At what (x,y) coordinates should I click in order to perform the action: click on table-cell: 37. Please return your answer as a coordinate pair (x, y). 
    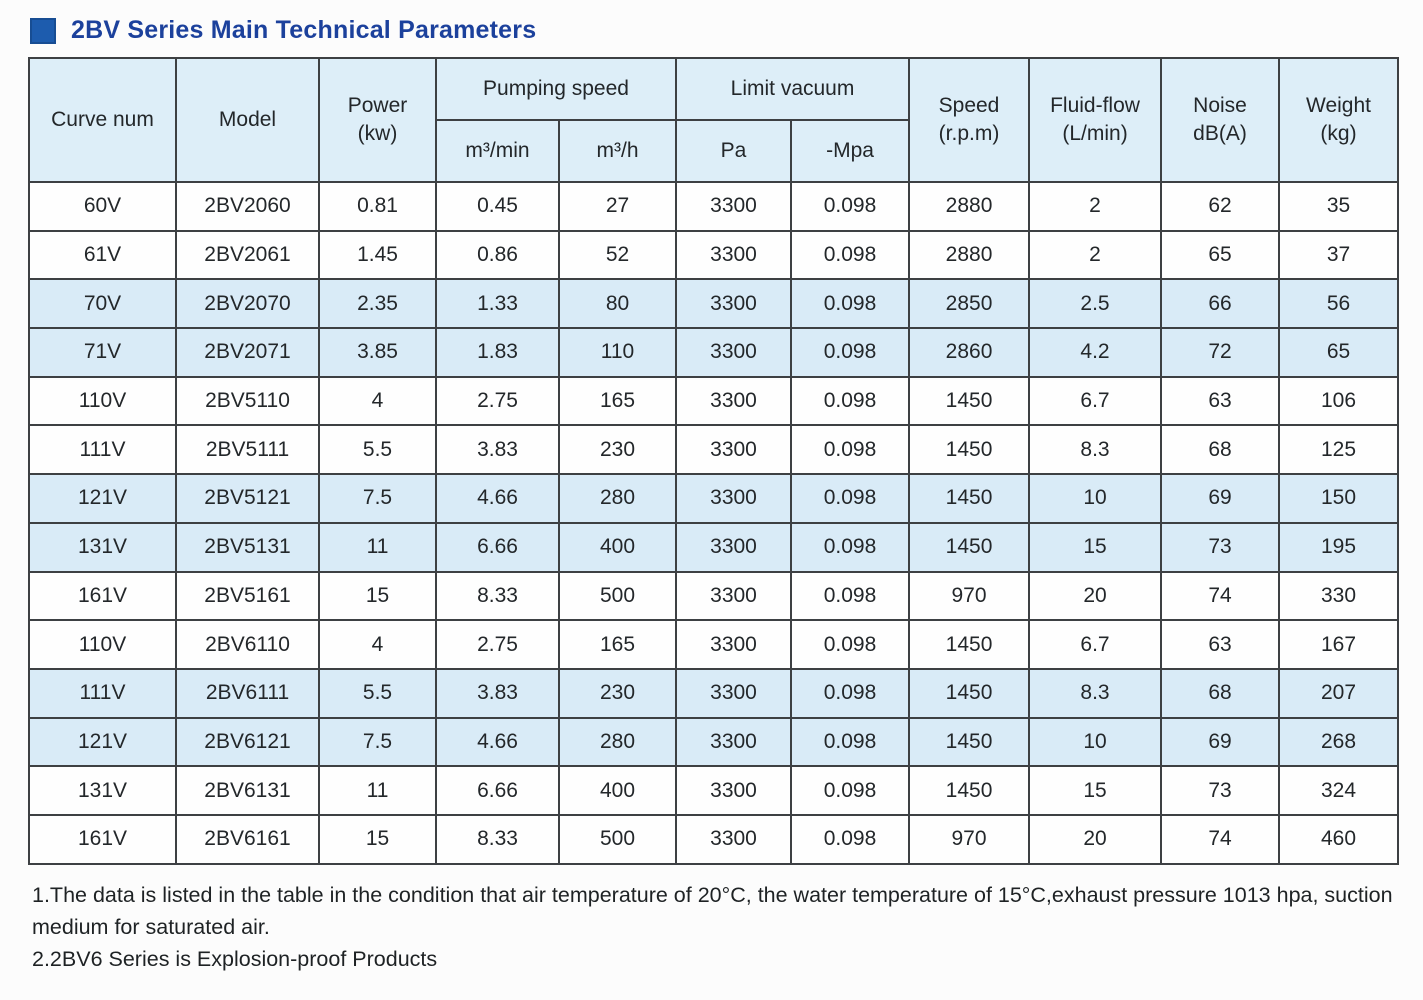
    Looking at the image, I should click on (1339, 255).